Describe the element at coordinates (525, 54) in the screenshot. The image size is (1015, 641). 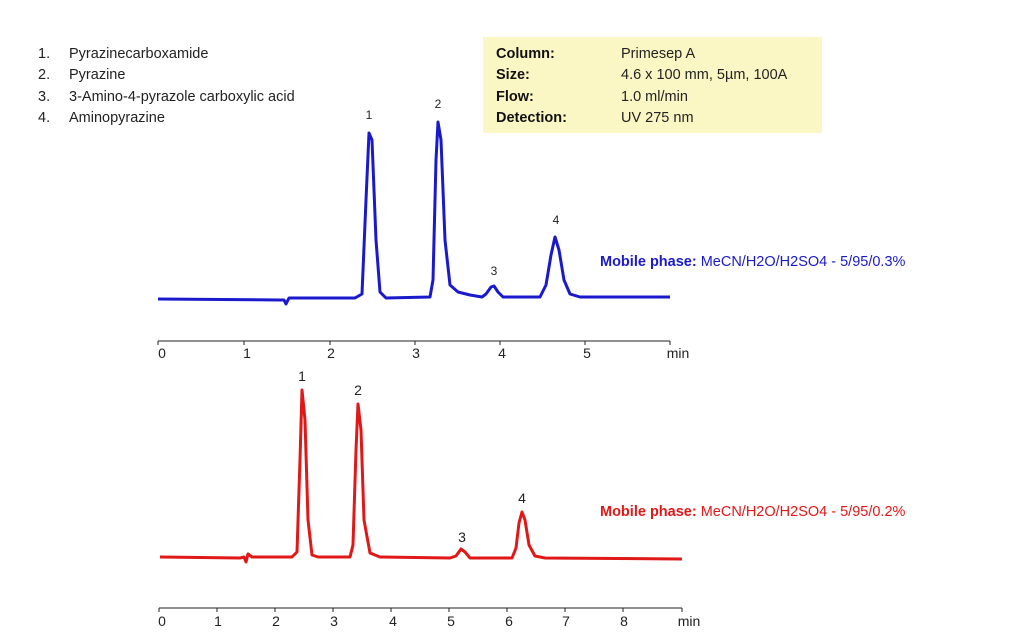
I see `condition-key: Column:` at that location.